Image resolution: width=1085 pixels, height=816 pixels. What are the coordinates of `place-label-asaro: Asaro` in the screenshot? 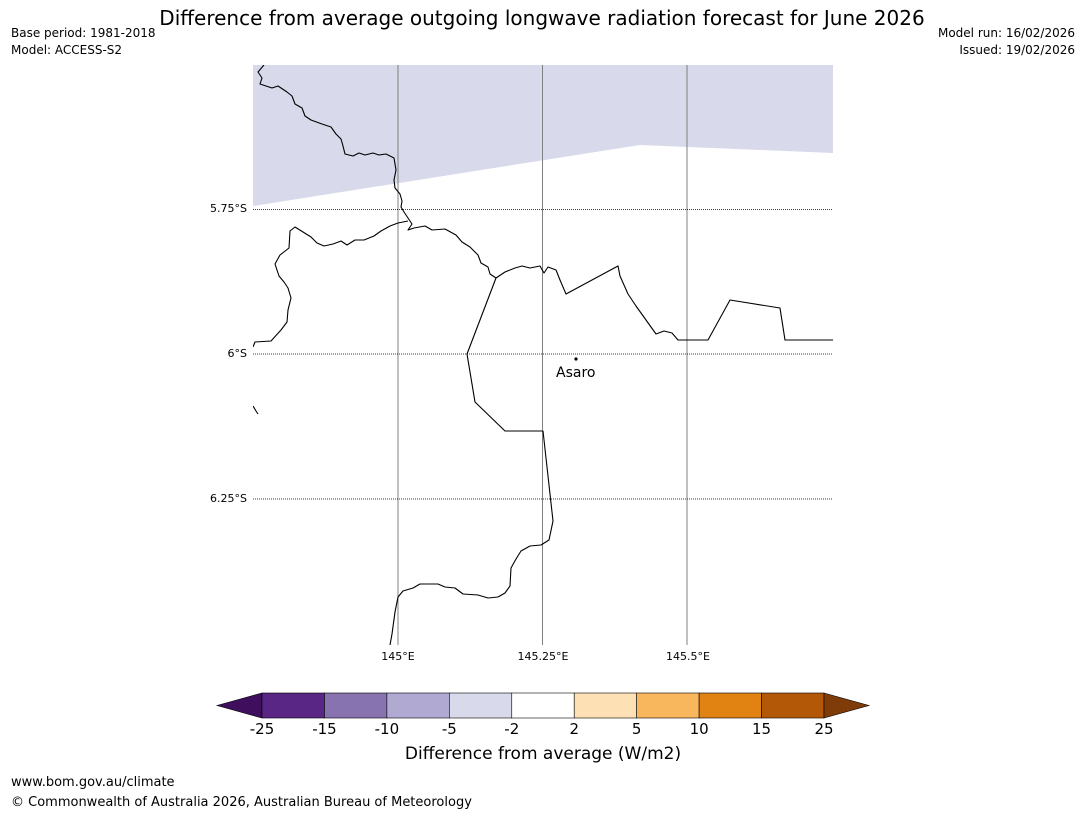 It's located at (576, 373).